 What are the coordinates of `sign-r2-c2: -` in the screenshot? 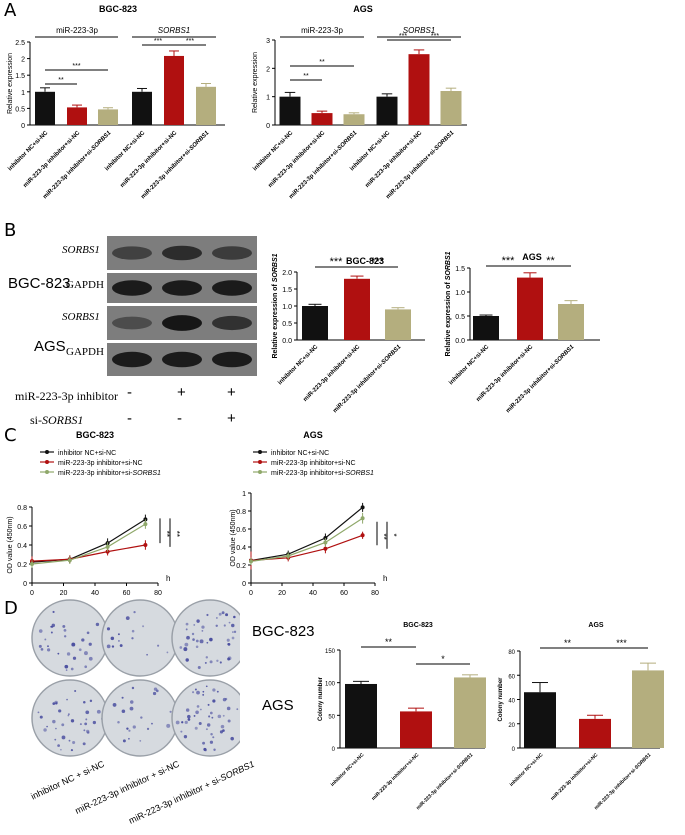 It's located at (179, 418).